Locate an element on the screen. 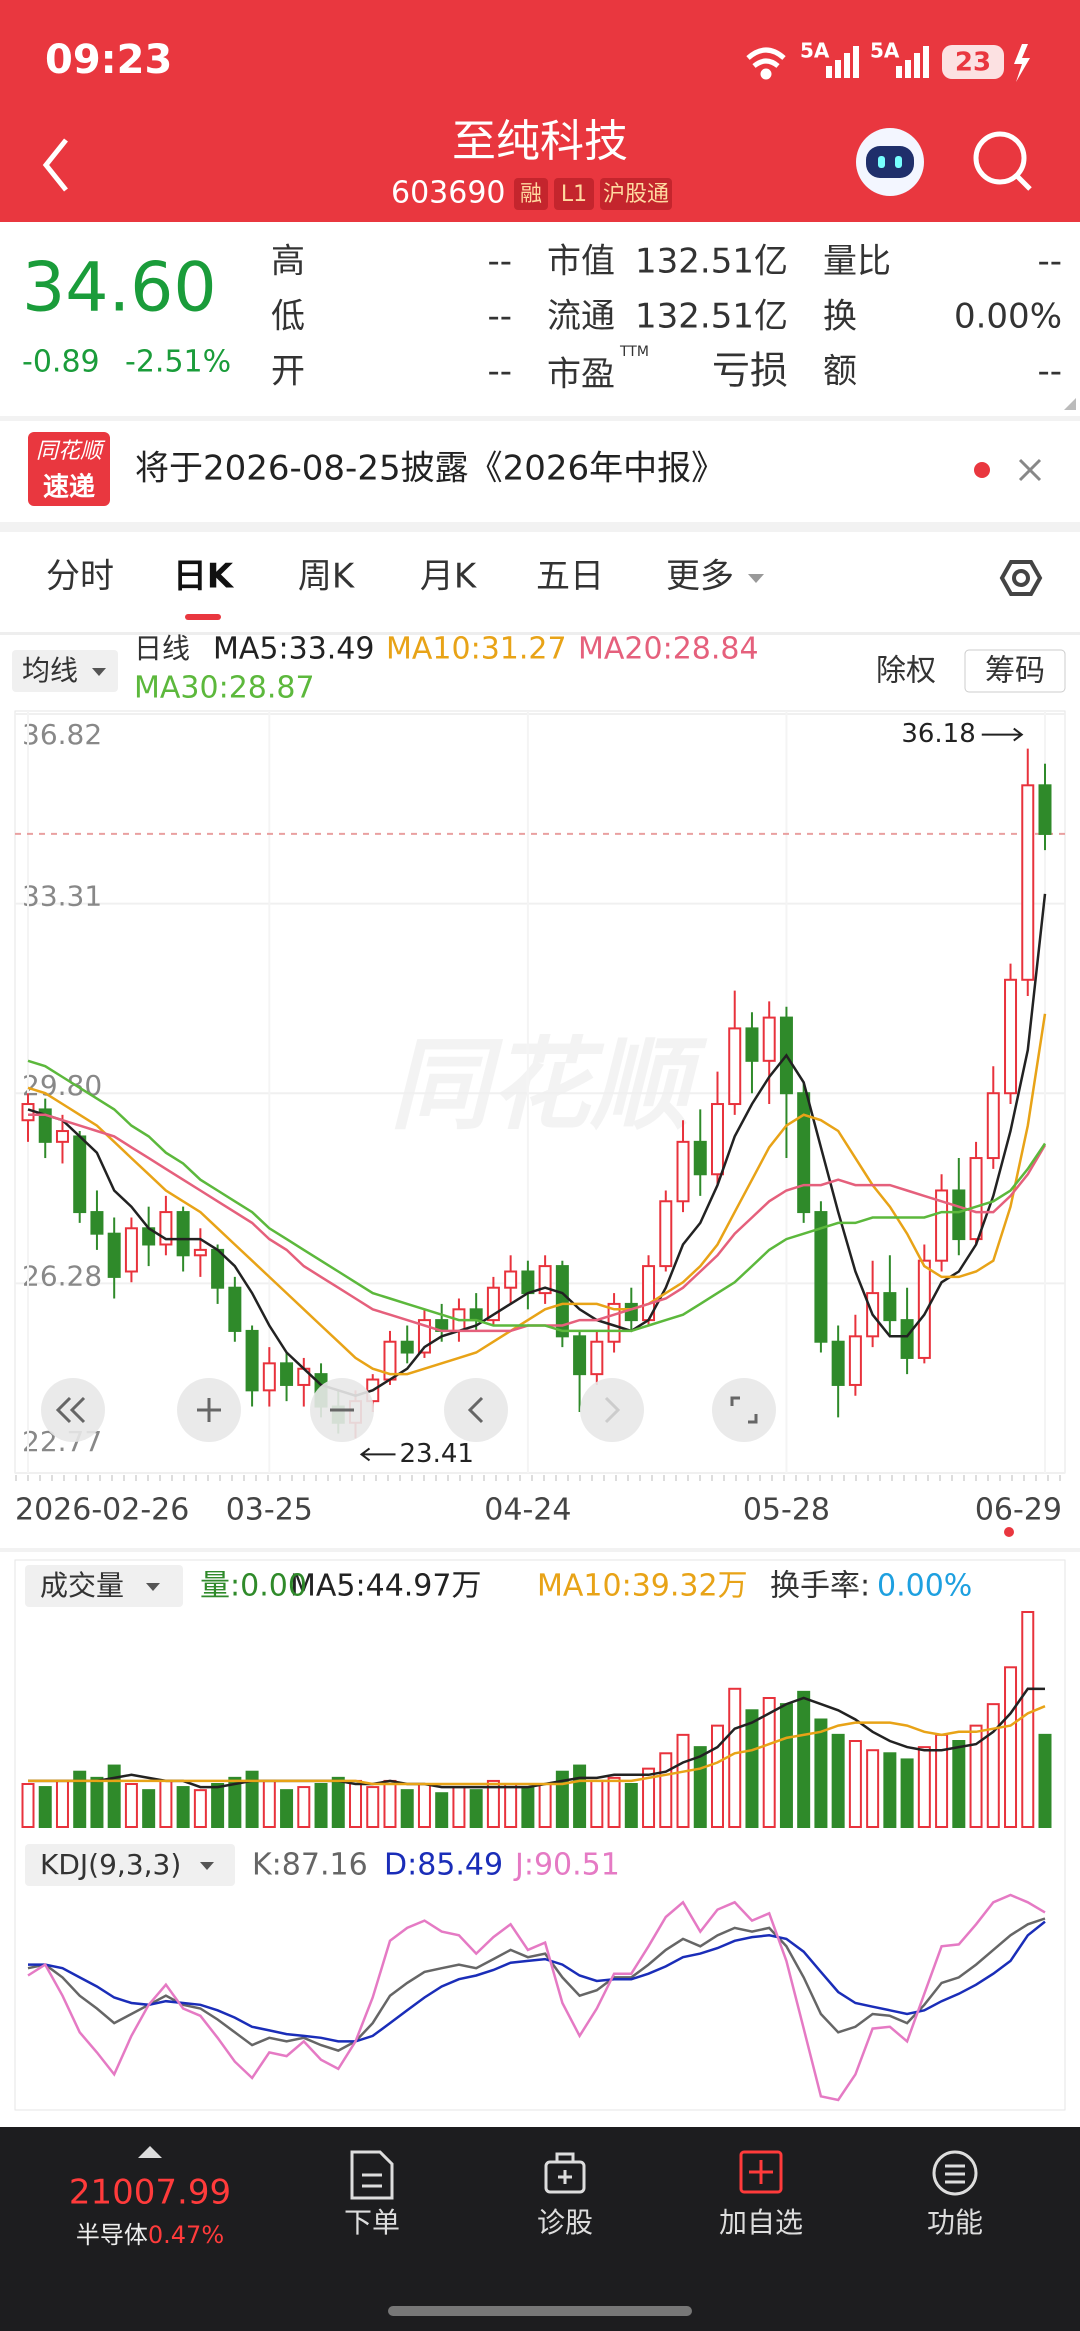 This screenshot has width=1080, height=2331. tab: 月K is located at coordinates (449, 577).